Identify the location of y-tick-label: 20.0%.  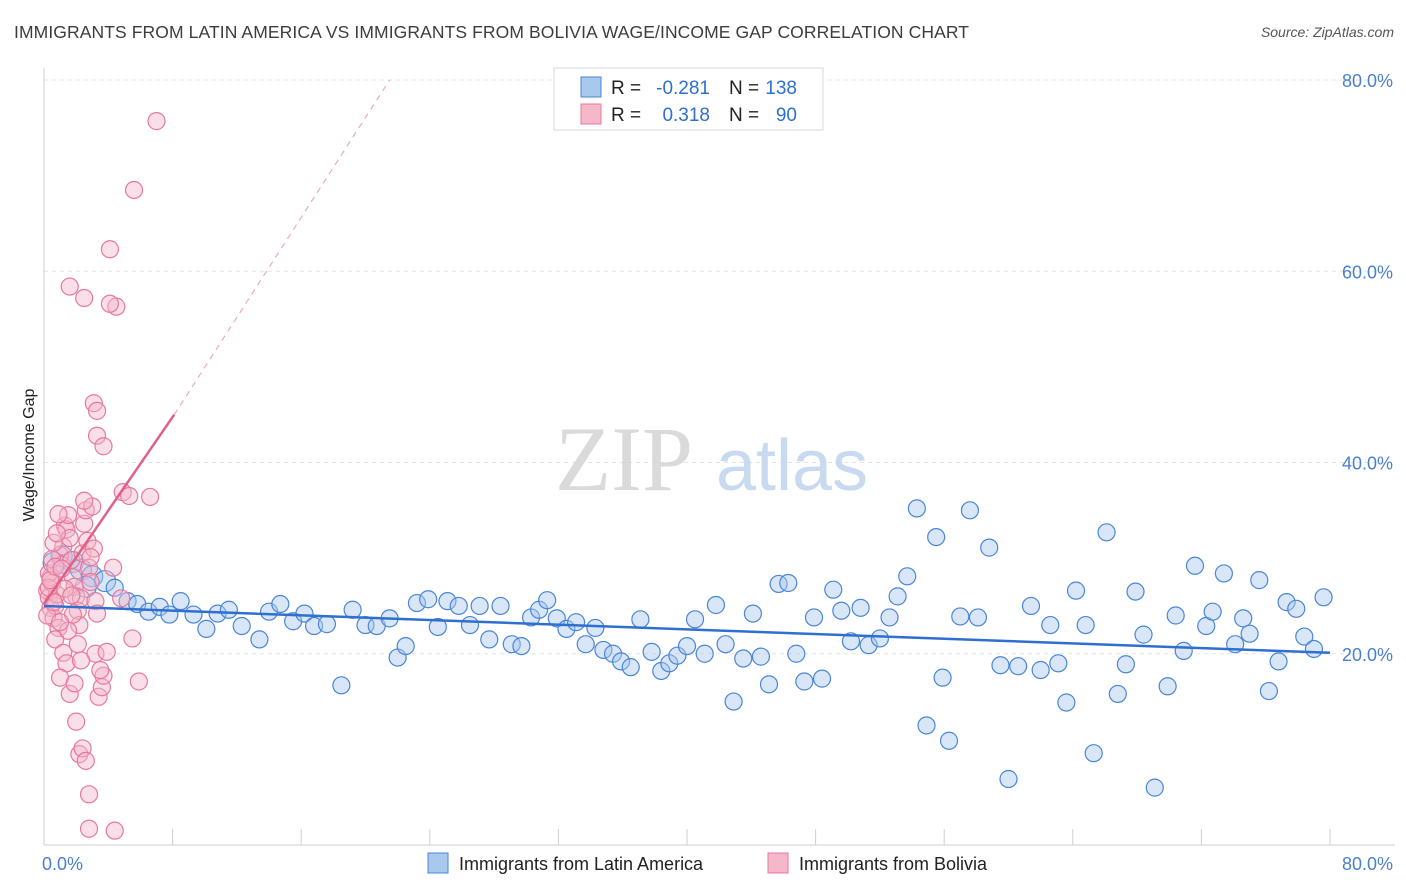
(1367, 655).